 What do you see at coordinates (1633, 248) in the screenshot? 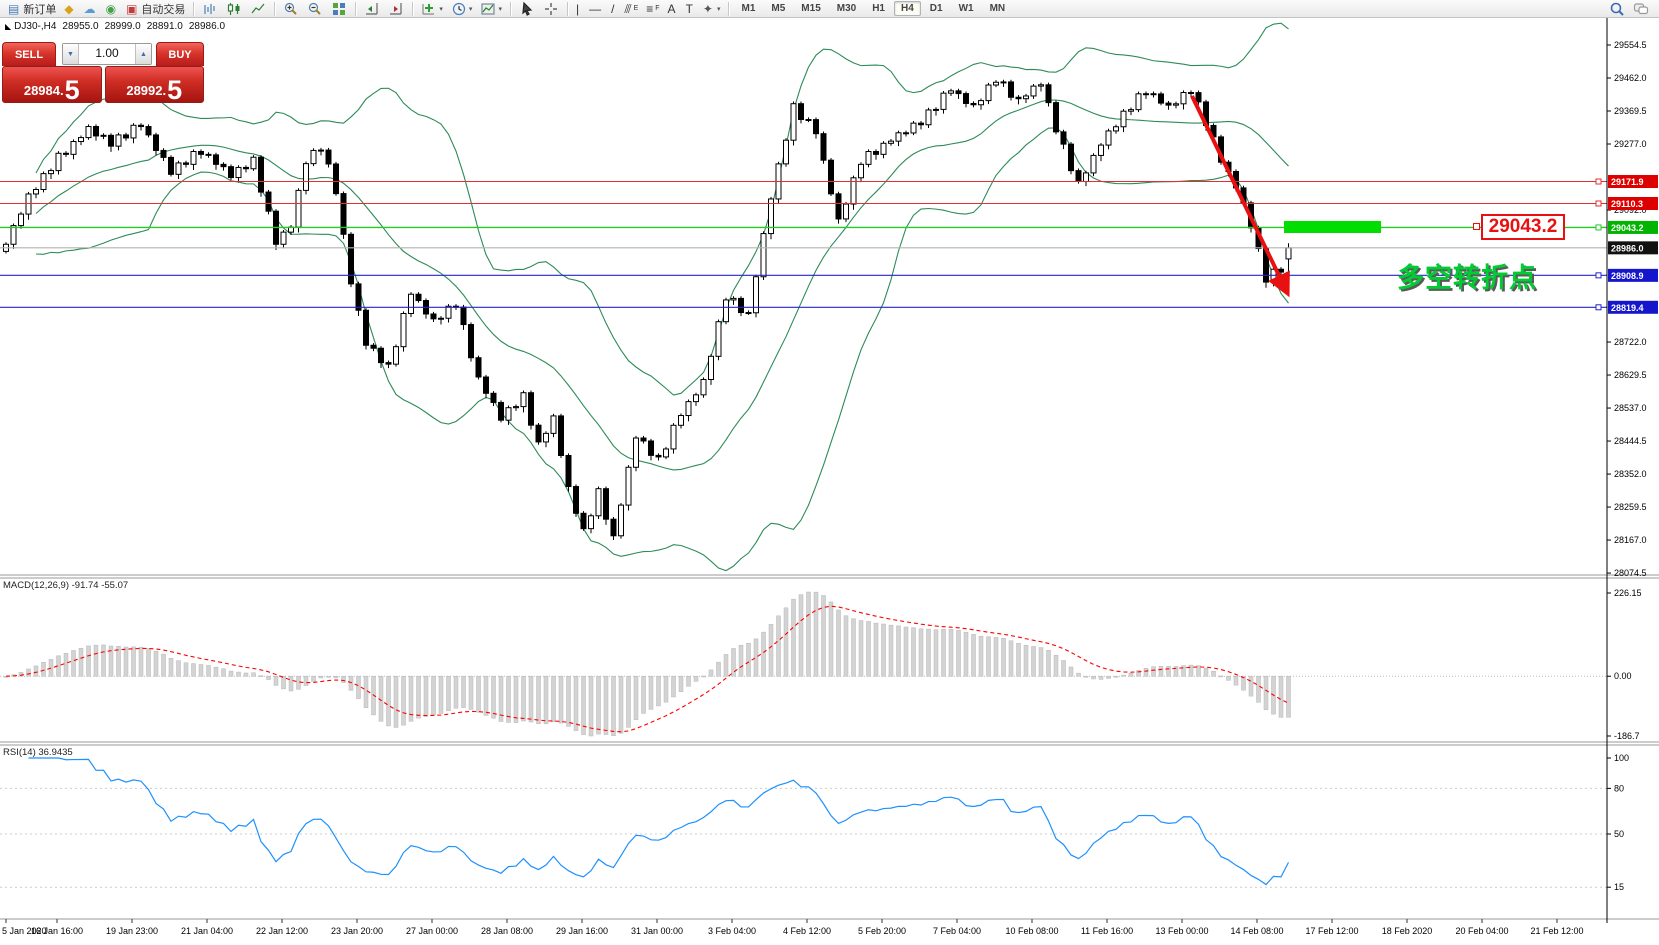
I see `price-label-28986.0` at bounding box center [1633, 248].